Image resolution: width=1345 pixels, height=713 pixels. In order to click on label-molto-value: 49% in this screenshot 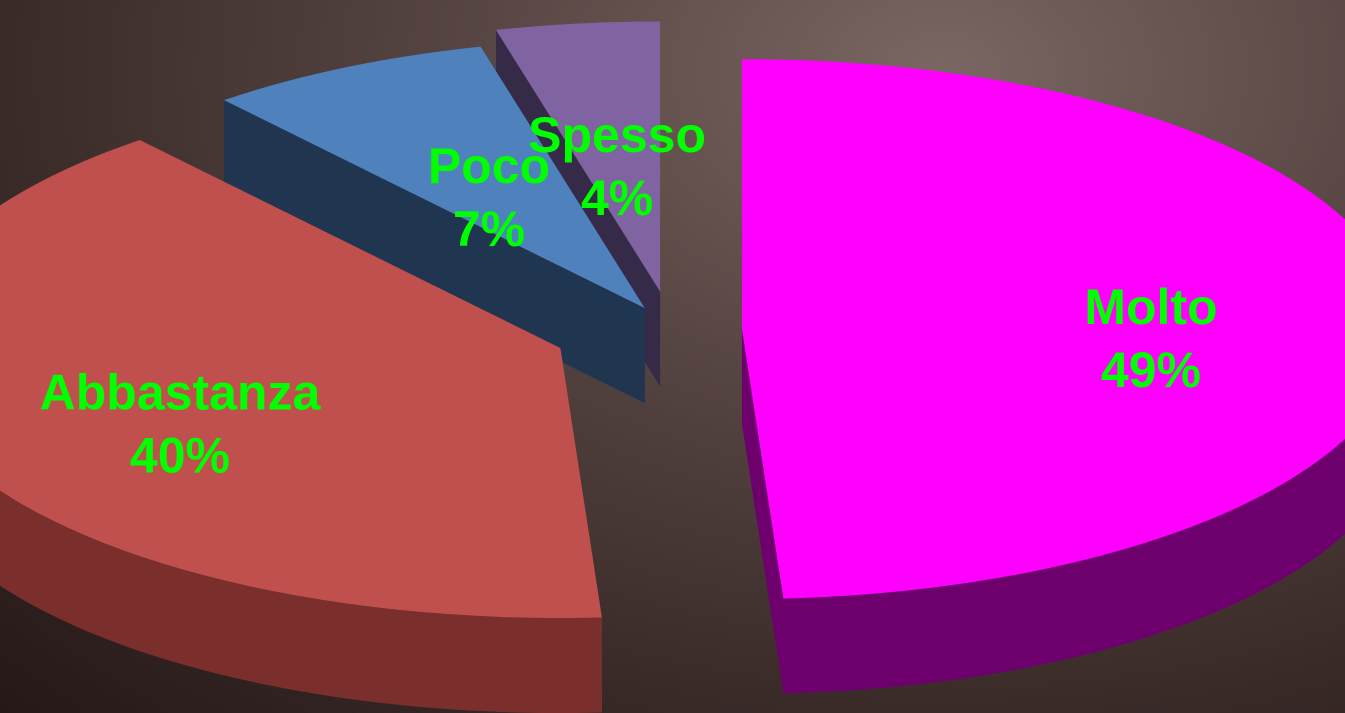, I will do `click(1151, 370)`.